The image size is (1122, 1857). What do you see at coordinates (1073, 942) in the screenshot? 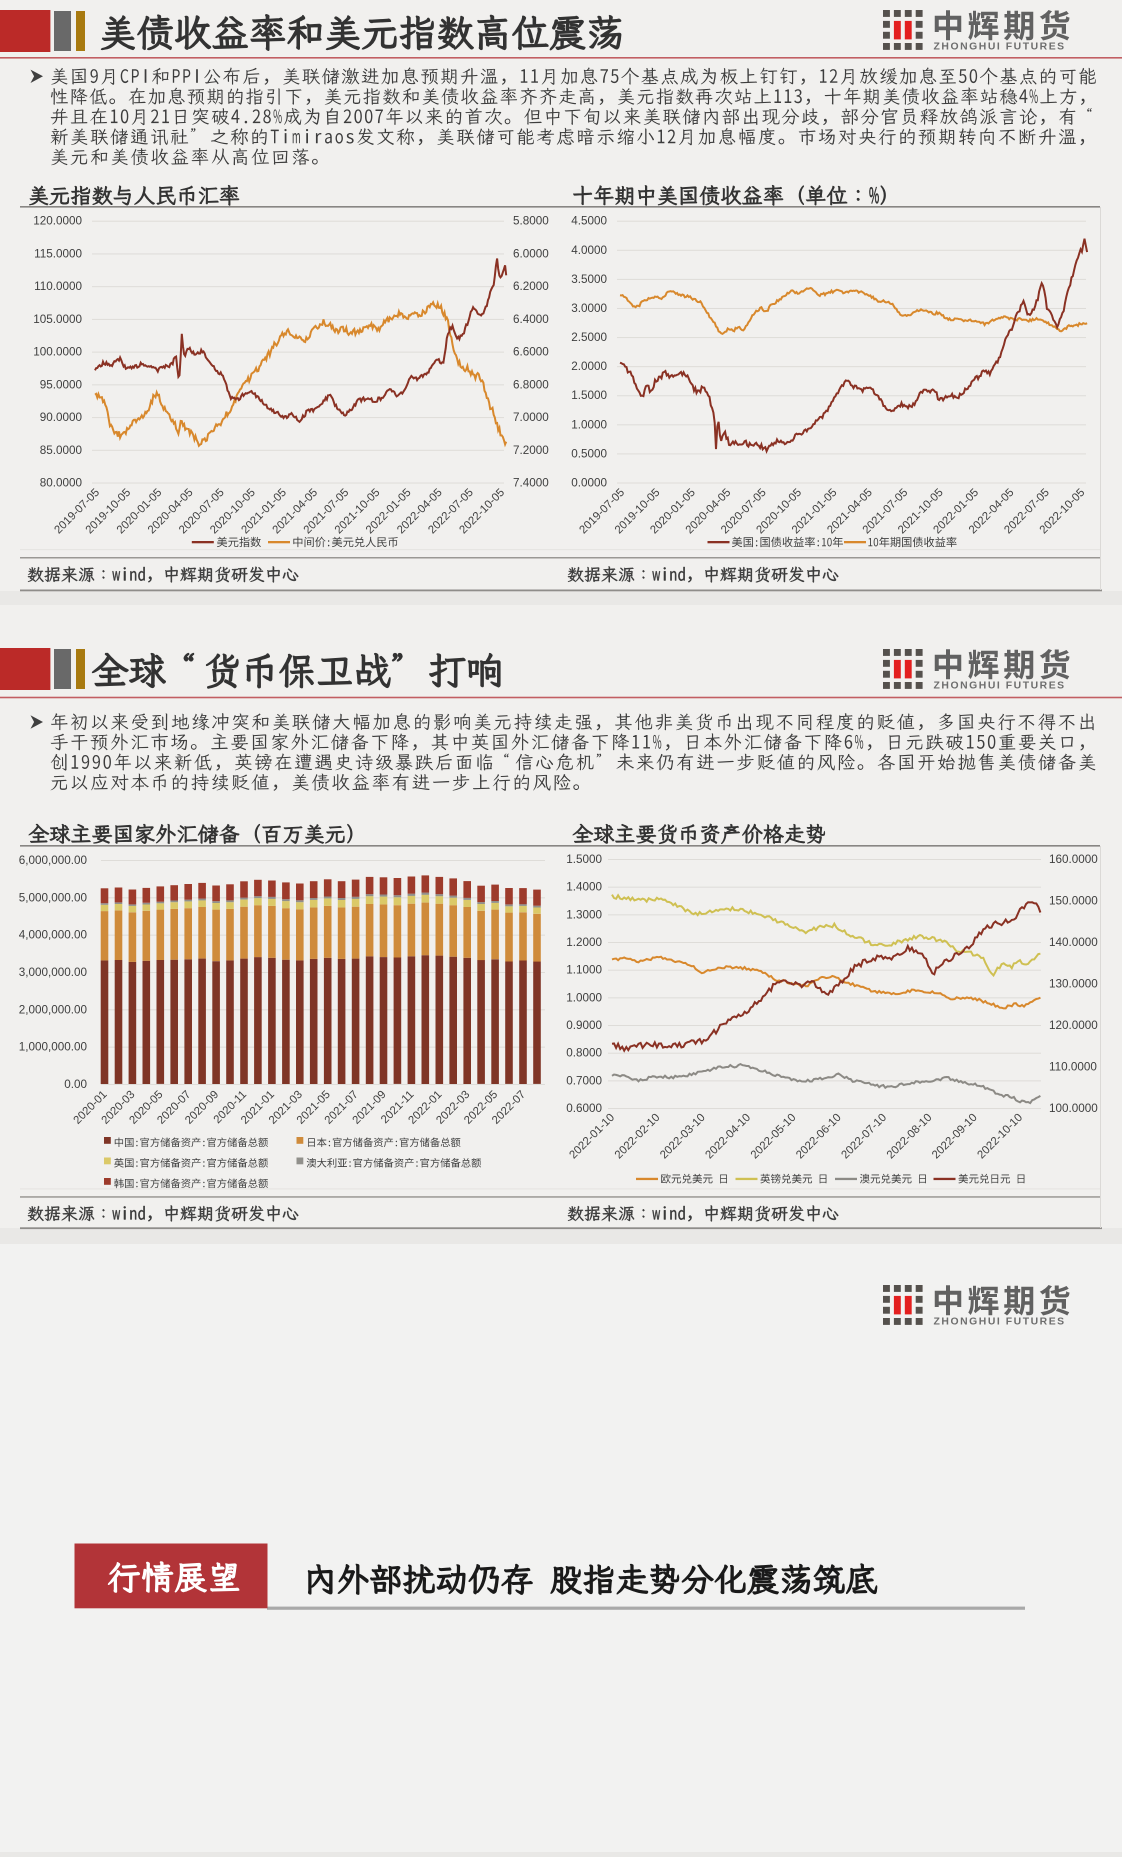
I see `svg-text: 140.0000` at bounding box center [1073, 942].